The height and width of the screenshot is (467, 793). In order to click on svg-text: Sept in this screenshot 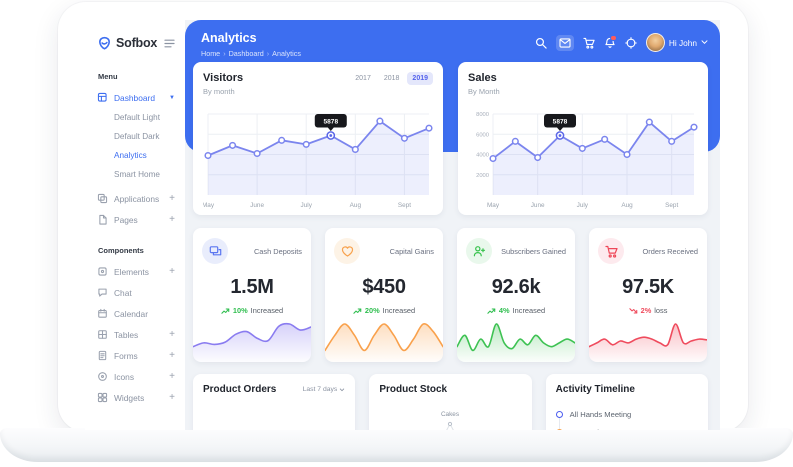, I will do `click(671, 205)`.